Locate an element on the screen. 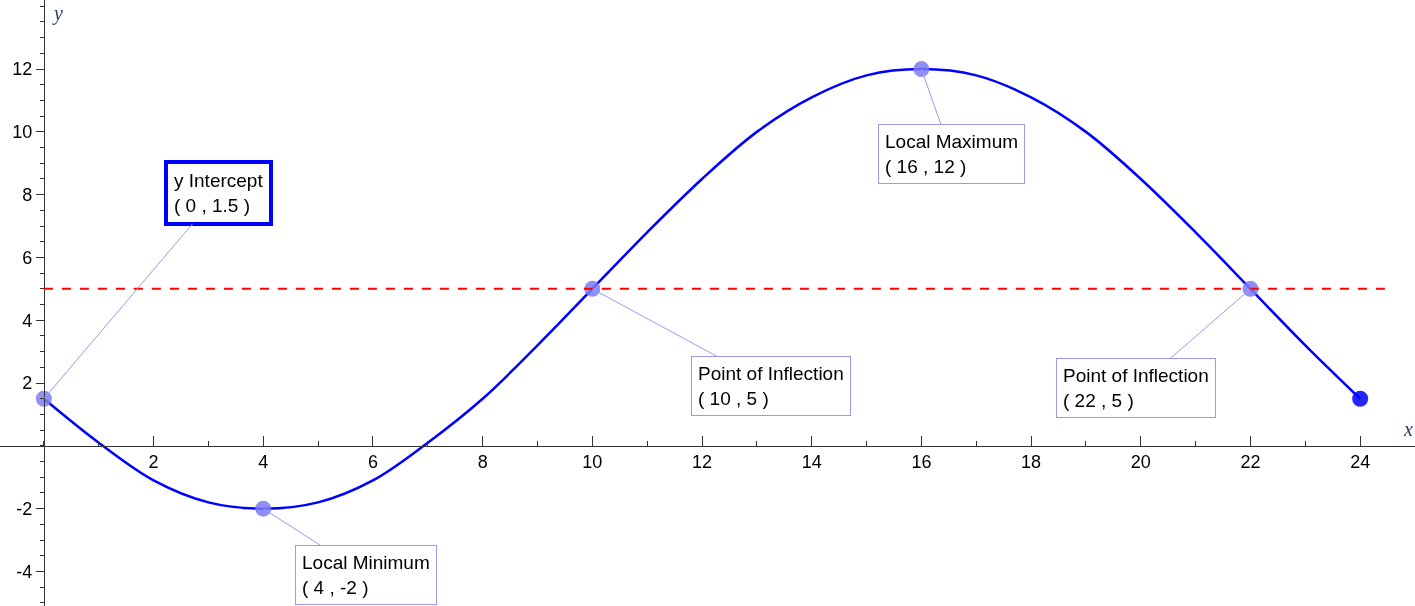 This screenshot has width=1415, height=606. annotation: Local Minimum ( 4 , -2 ) is located at coordinates (366, 575).